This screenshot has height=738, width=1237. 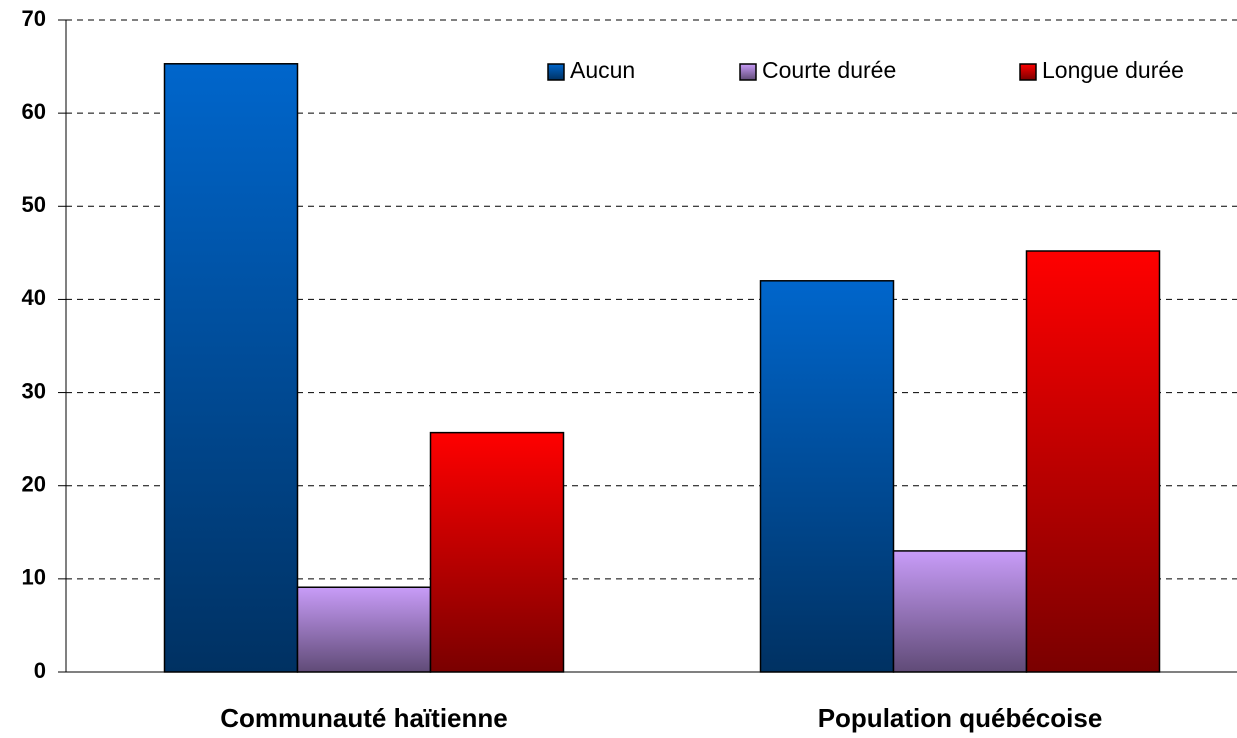 What do you see at coordinates (34, 111) in the screenshot?
I see `y-tick-label: 60` at bounding box center [34, 111].